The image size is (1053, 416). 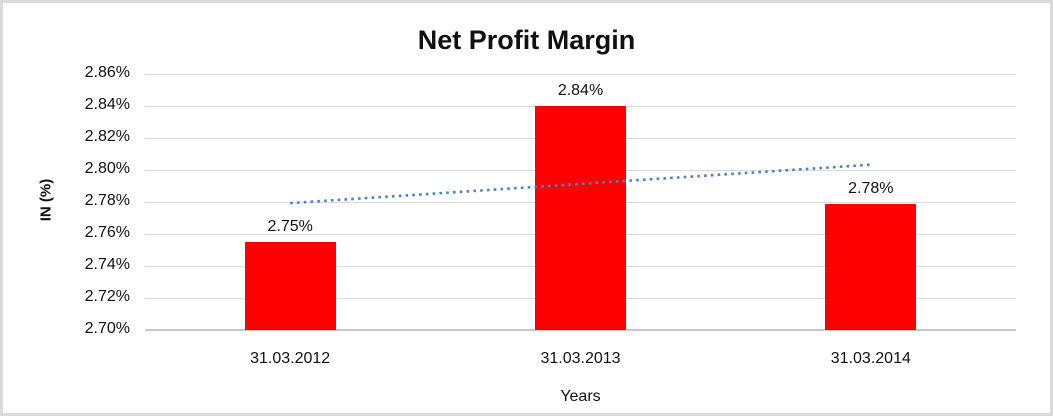 What do you see at coordinates (107, 328) in the screenshot?
I see `y-tick-label: 2.70%` at bounding box center [107, 328].